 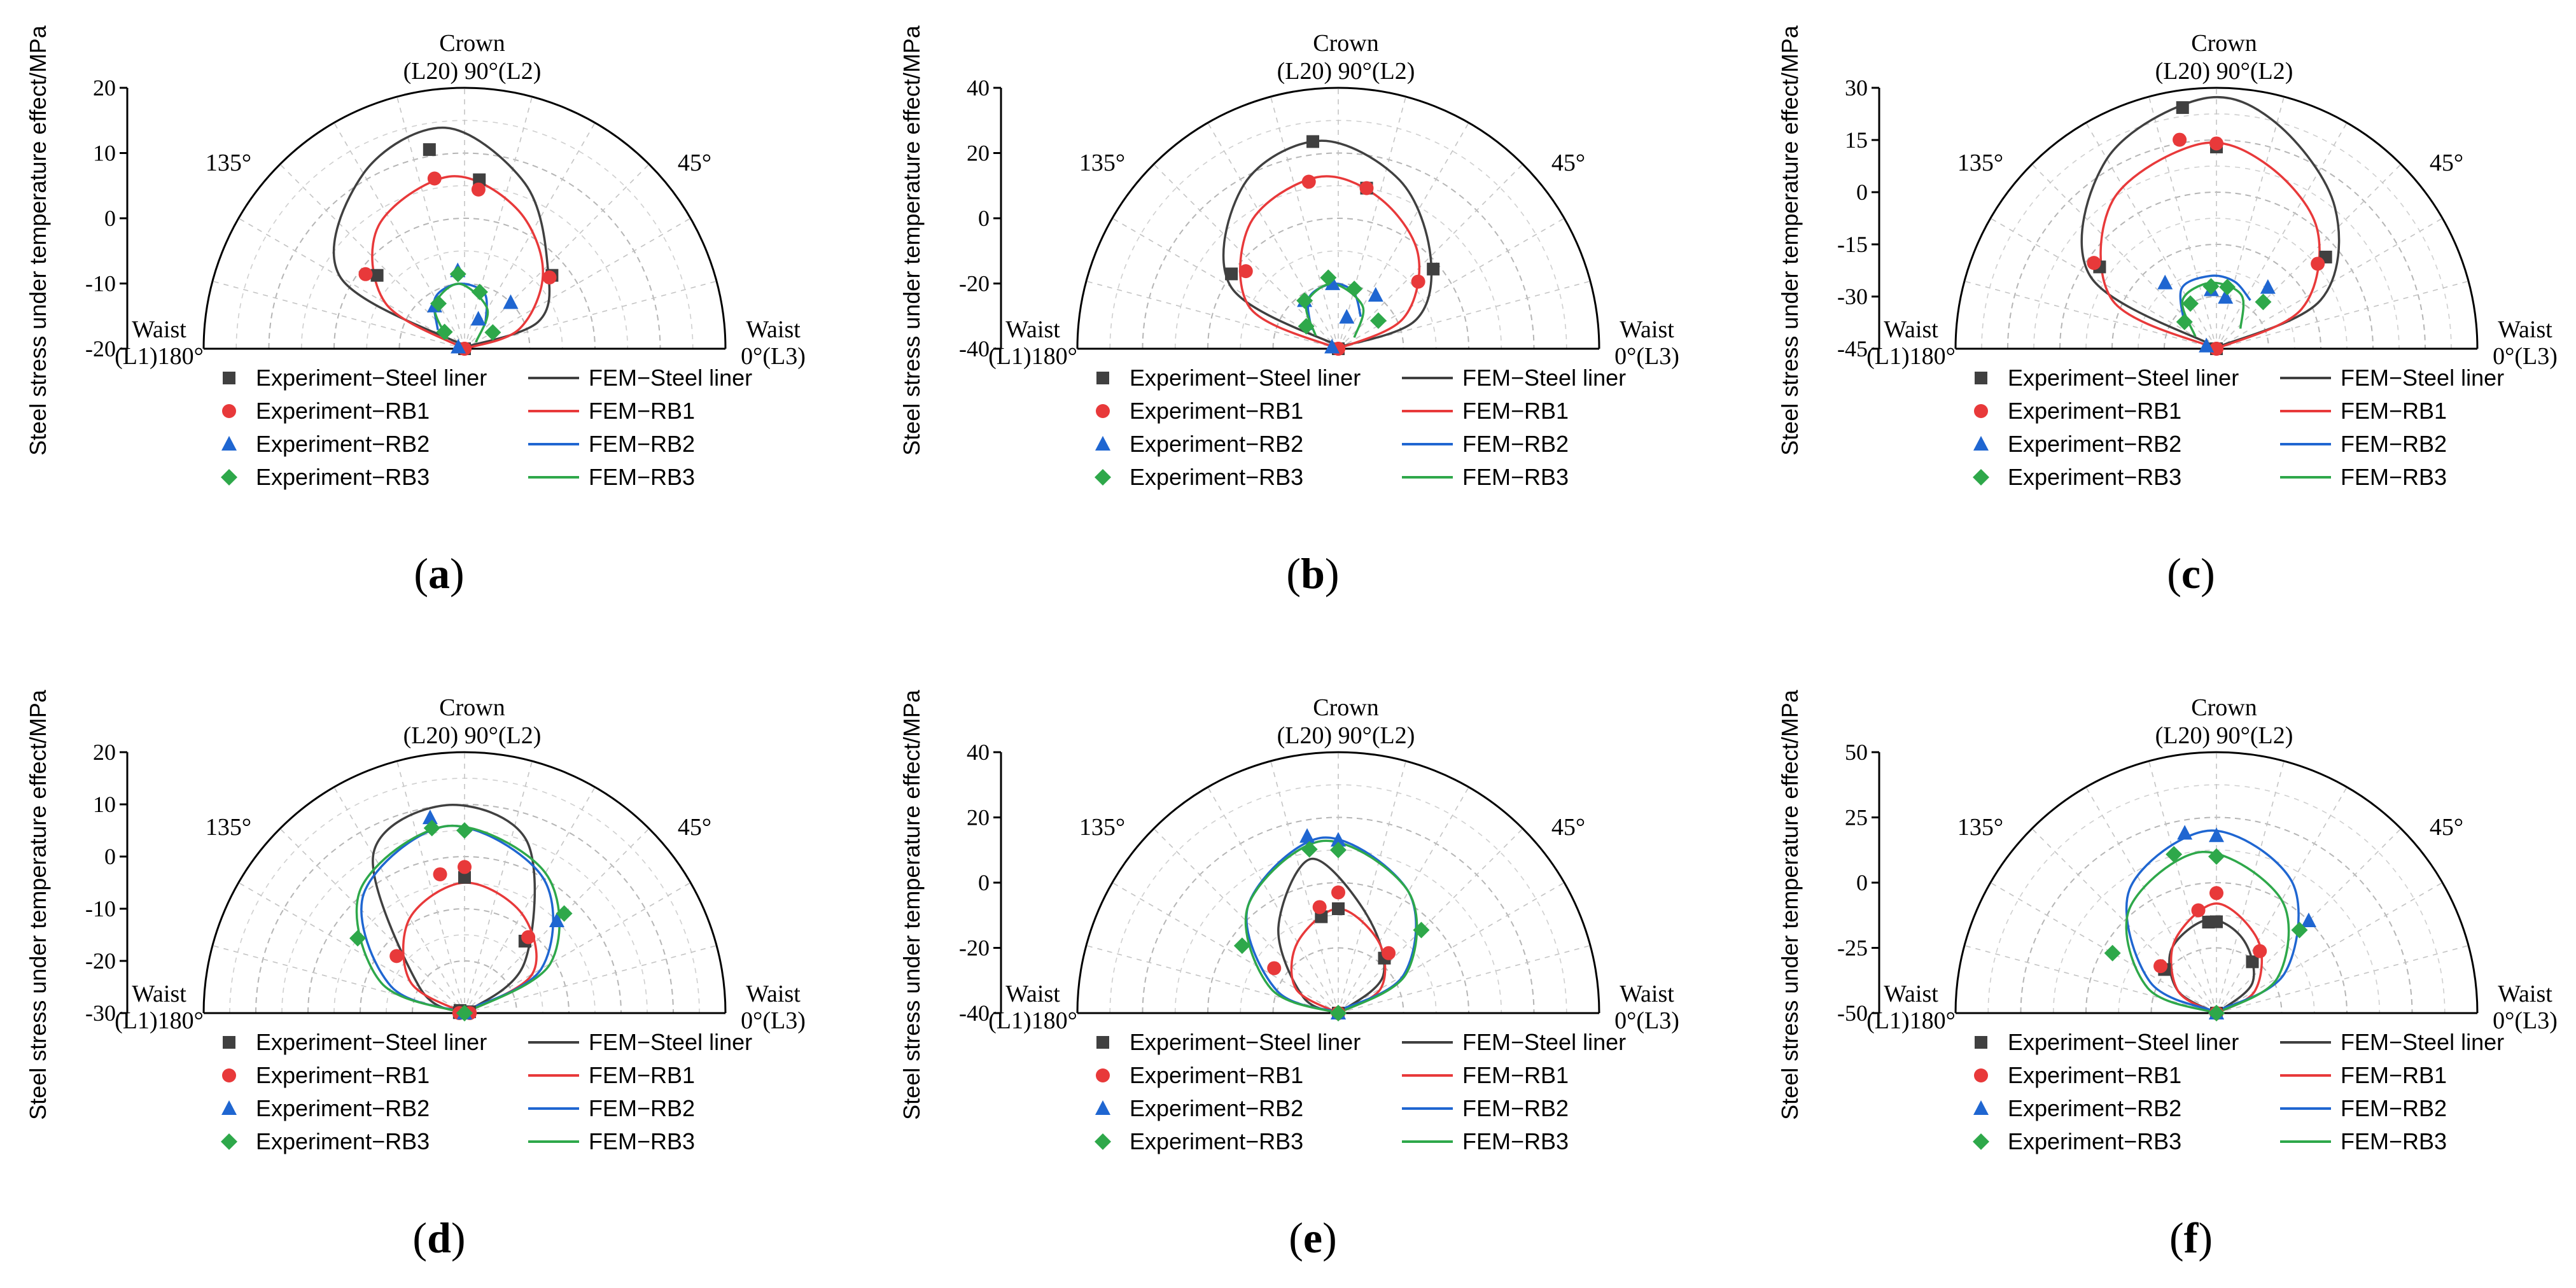 I want to click on waist-right-label: Waist, so click(x=1647, y=329).